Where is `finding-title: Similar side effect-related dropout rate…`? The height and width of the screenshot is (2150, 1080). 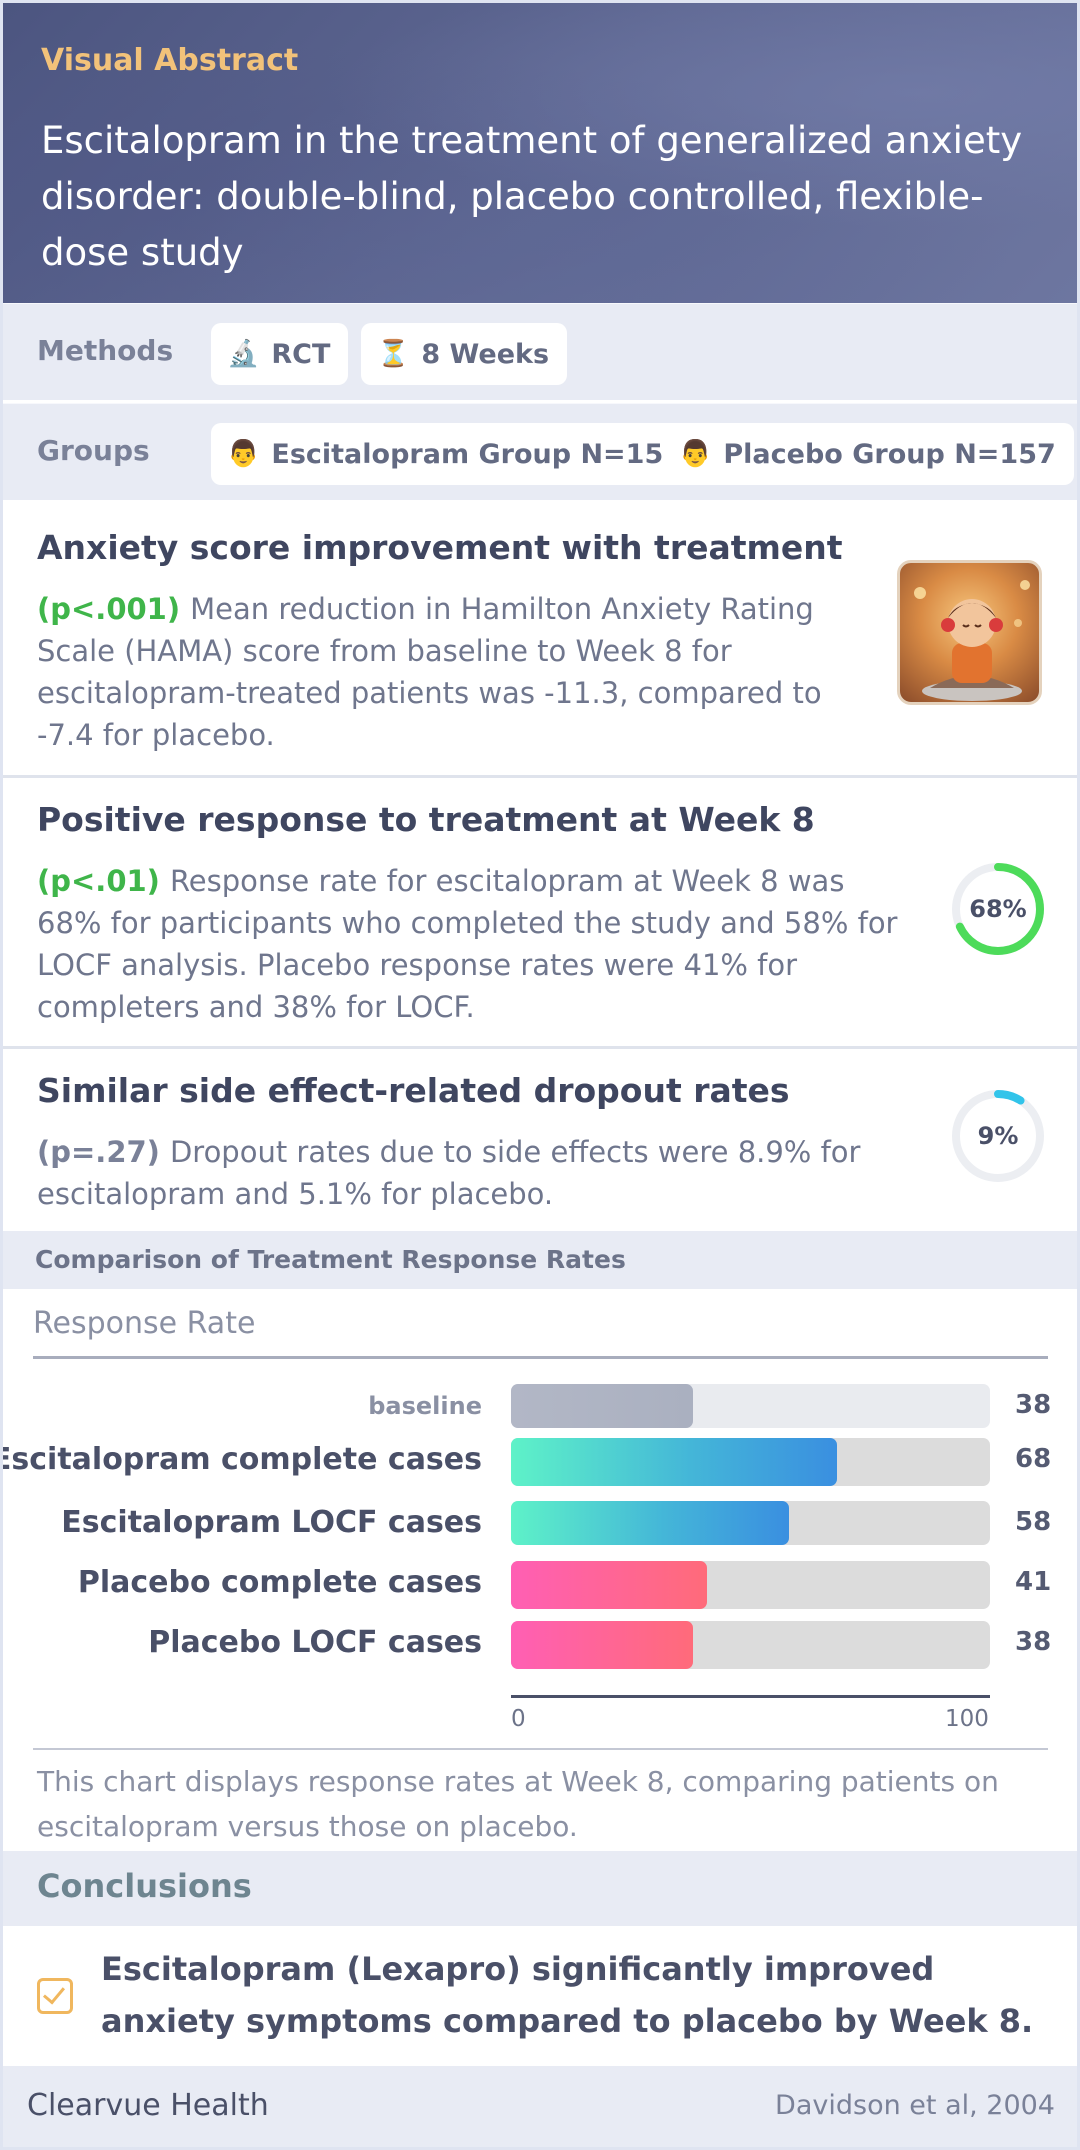 finding-title: Similar side effect-related dropout rate… is located at coordinates (413, 1090).